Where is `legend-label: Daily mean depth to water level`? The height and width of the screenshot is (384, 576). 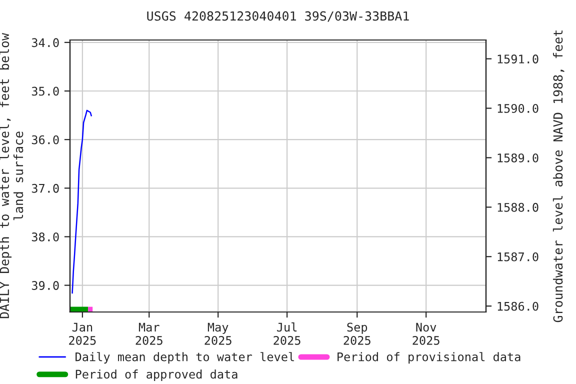 legend-label: Daily mean depth to water level is located at coordinates (185, 358).